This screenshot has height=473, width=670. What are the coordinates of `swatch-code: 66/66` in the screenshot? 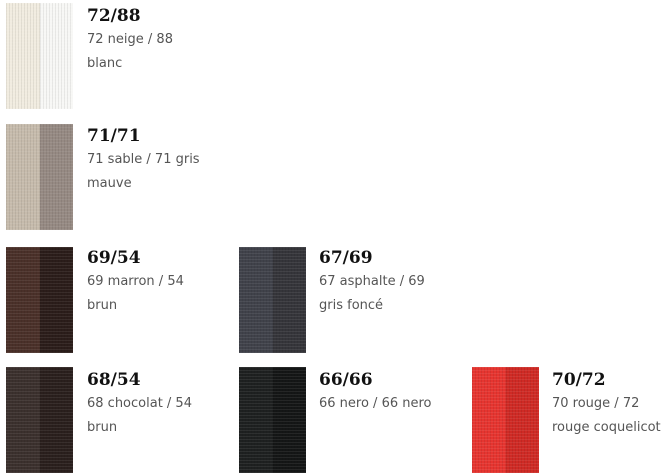 It's located at (346, 380).